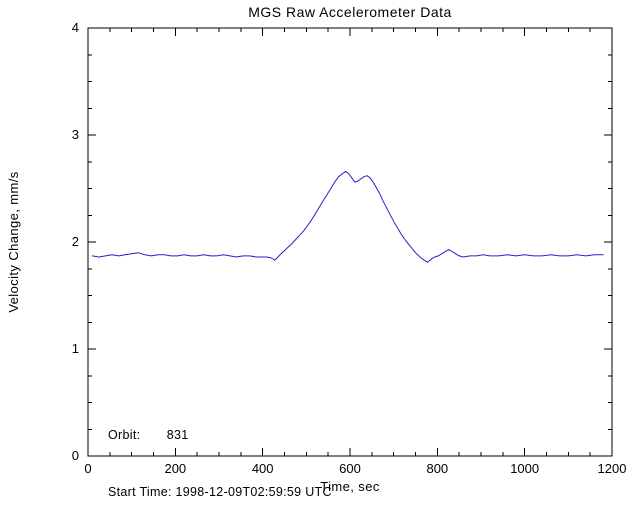 This screenshot has height=512, width=640. What do you see at coordinates (175, 468) in the screenshot?
I see `x-tick-label: 200` at bounding box center [175, 468].